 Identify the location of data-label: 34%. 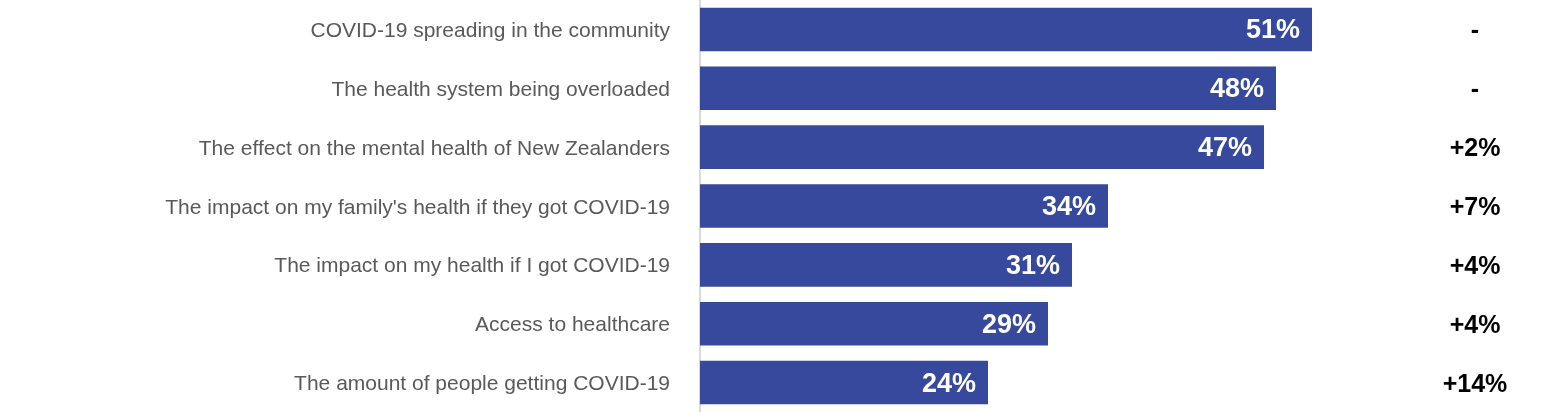
(1068, 206).